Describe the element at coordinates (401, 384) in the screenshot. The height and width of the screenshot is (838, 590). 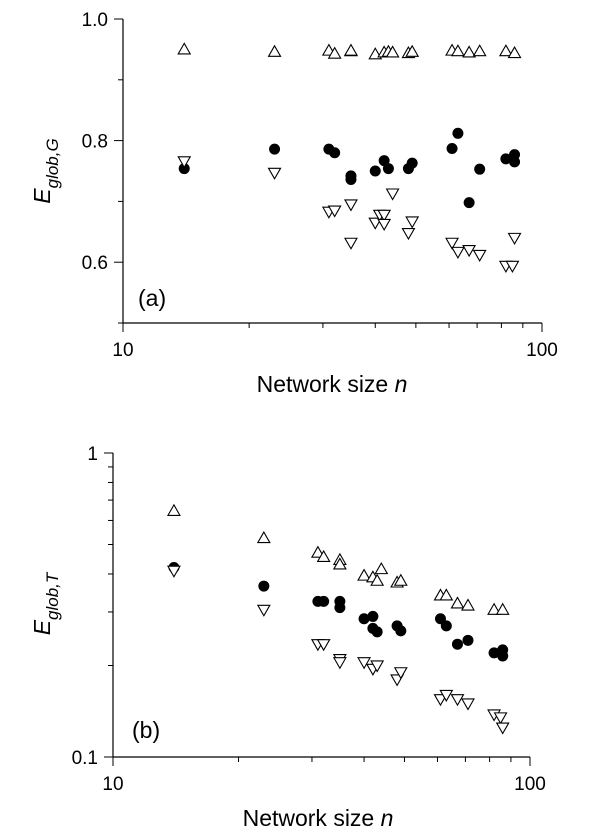
I see `panel-a-x-axis-title-variable: n` at that location.